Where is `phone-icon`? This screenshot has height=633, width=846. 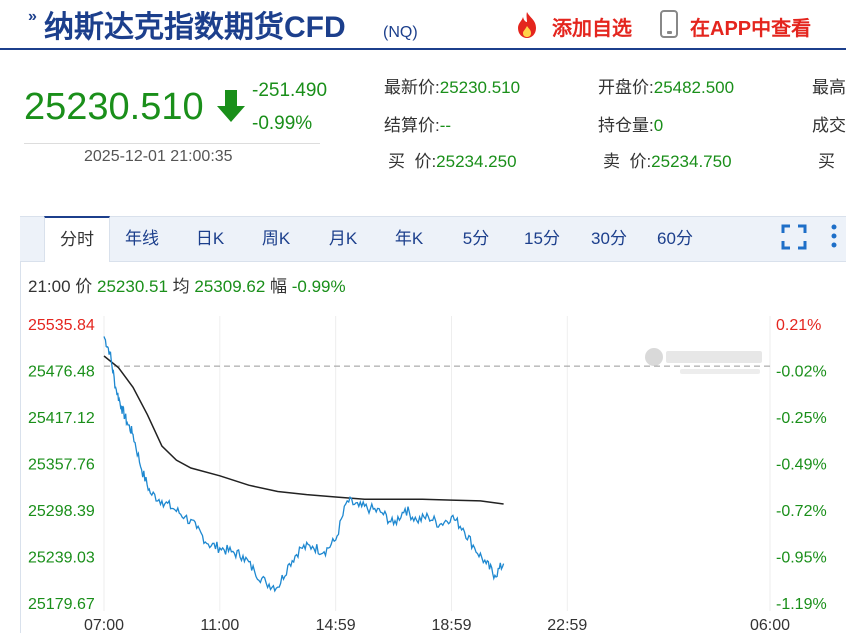
phone-icon is located at coordinates (669, 24).